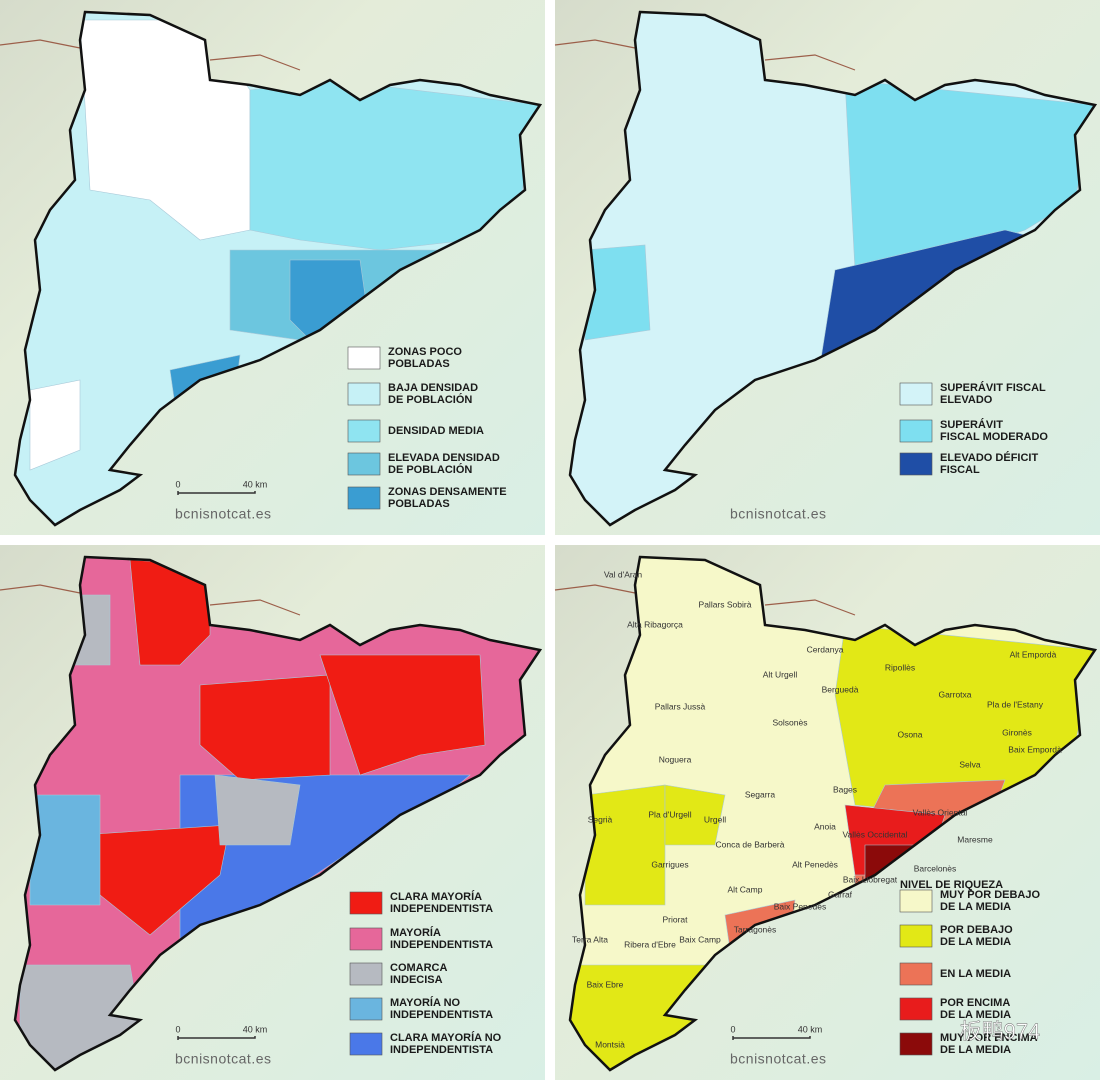 The image size is (1100, 1085). Describe the element at coordinates (715, 819) in the screenshot. I see `comarca-label: Urgell` at that location.